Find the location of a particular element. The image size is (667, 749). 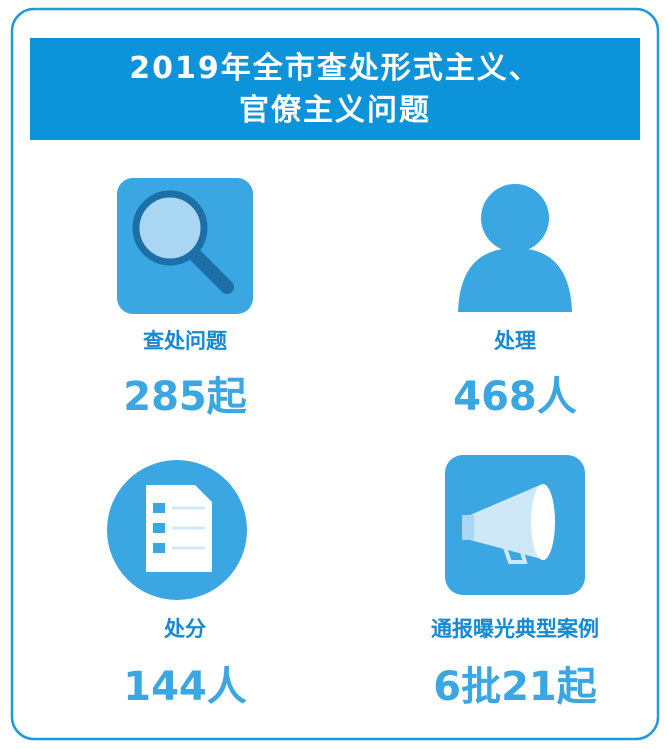

person-icon is located at coordinates (515, 248).